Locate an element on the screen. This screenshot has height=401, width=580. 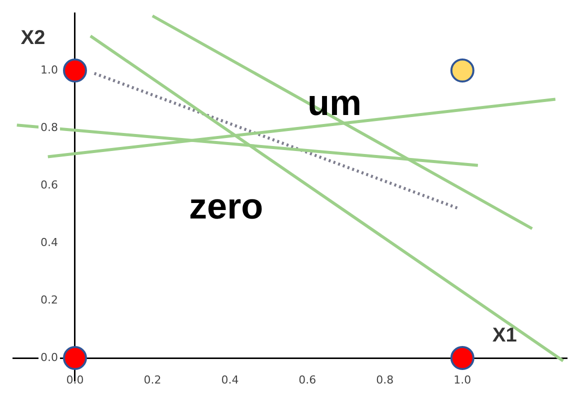
x-tick-label: 0.0 is located at coordinates (75, 379).